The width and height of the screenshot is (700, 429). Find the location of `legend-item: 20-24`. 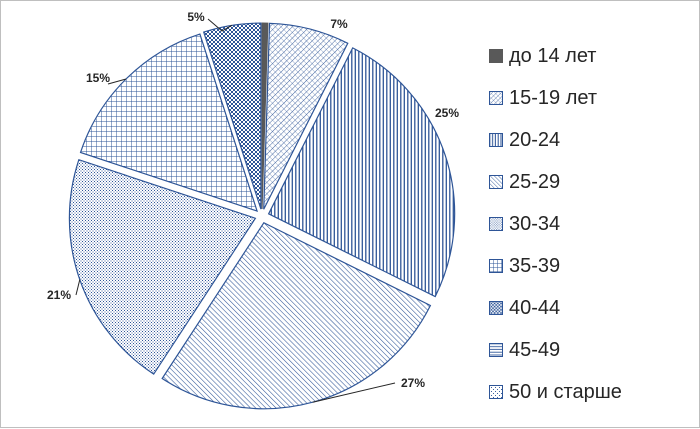

legend-item: 20-24 is located at coordinates (591, 140).